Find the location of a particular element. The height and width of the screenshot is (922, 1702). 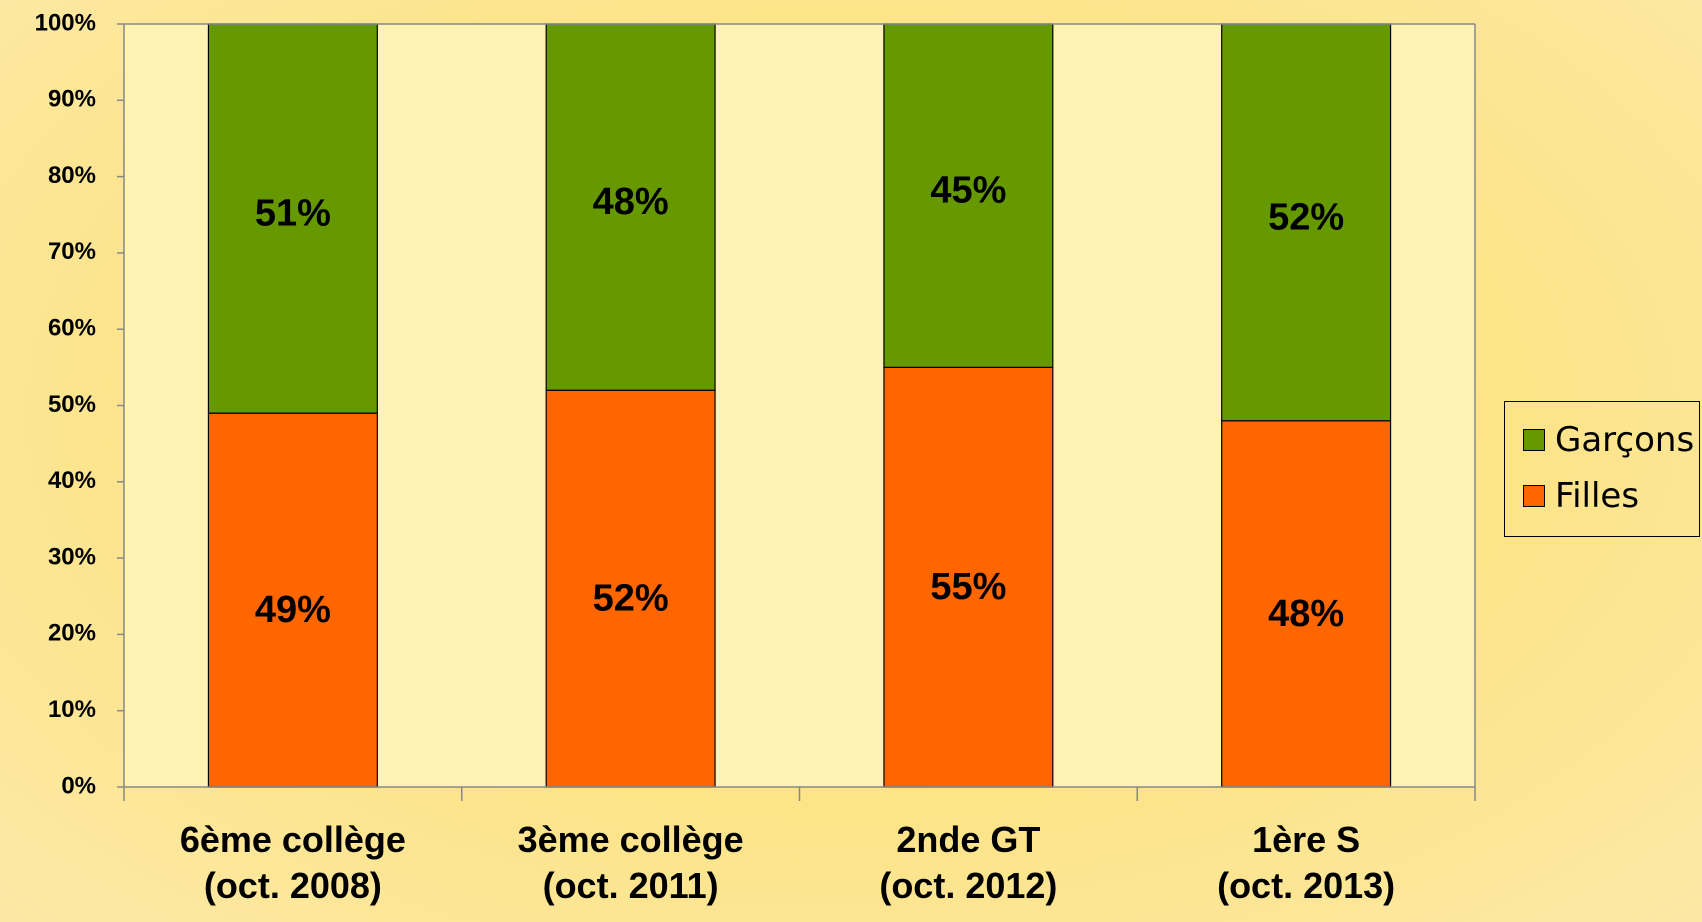

data-label-garons-2: 45% is located at coordinates (968, 191).